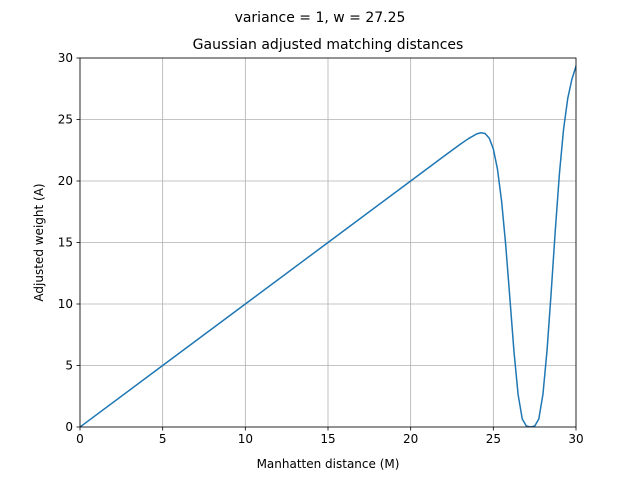 The width and height of the screenshot is (640, 480). What do you see at coordinates (69, 427) in the screenshot?
I see `y-tick-label: 0` at bounding box center [69, 427].